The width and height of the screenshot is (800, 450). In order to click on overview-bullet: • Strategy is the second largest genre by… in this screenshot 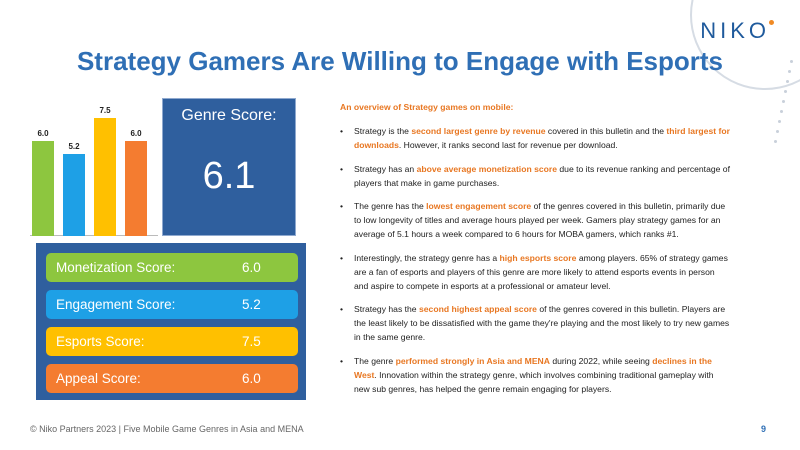, I will do `click(535, 138)`.